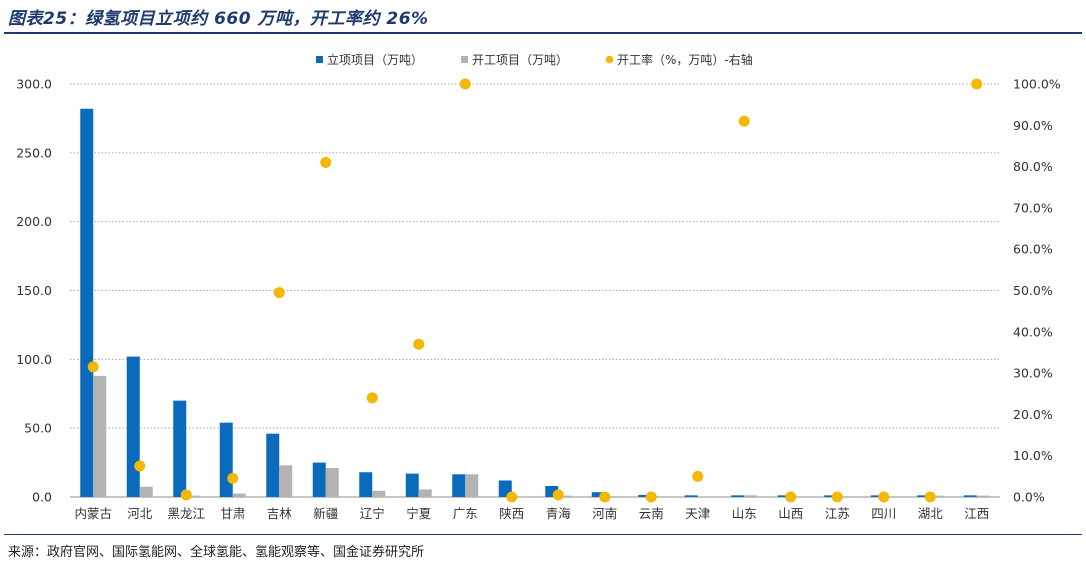 The height and width of the screenshot is (562, 1086). Describe the element at coordinates (465, 513) in the screenshot. I see `category-label: 广东` at that location.